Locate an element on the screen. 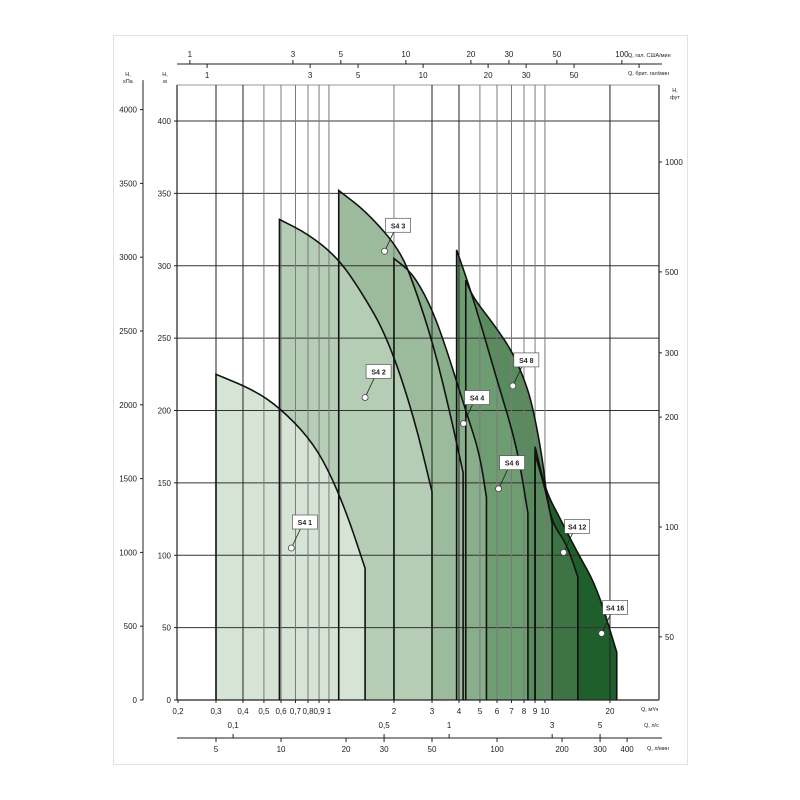 This screenshot has width=800, height=800. y-tick-label: 100 is located at coordinates (165, 555).